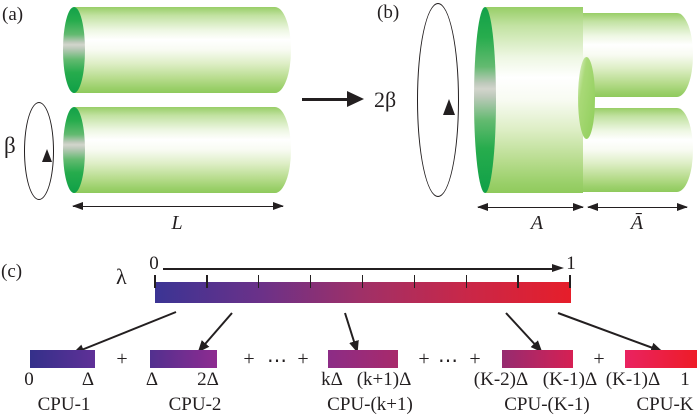 The width and height of the screenshot is (700, 420). What do you see at coordinates (88, 379) in the screenshot?
I see `segment-1-end: Δ` at bounding box center [88, 379].